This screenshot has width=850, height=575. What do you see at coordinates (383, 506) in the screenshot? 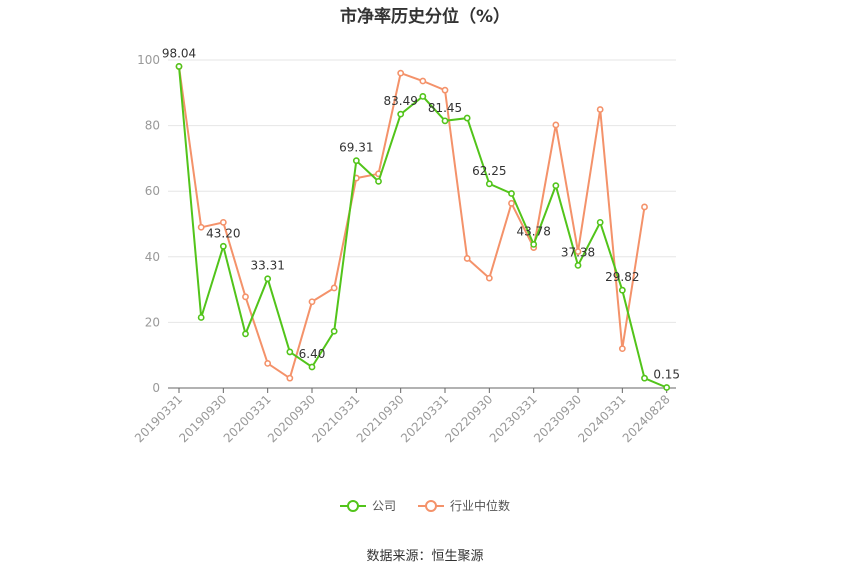
I see `legend-label-company: 公司` at bounding box center [383, 506].